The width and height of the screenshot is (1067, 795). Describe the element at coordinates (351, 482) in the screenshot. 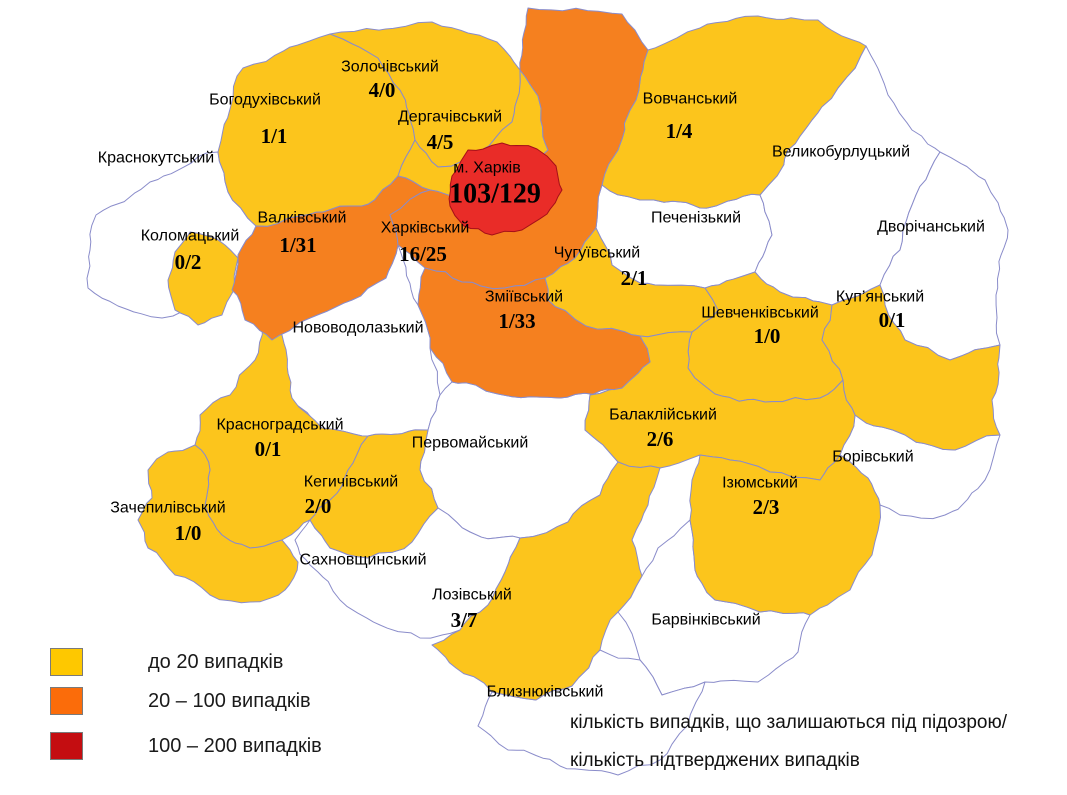

I see `region-name-label: Кегичівський` at that location.